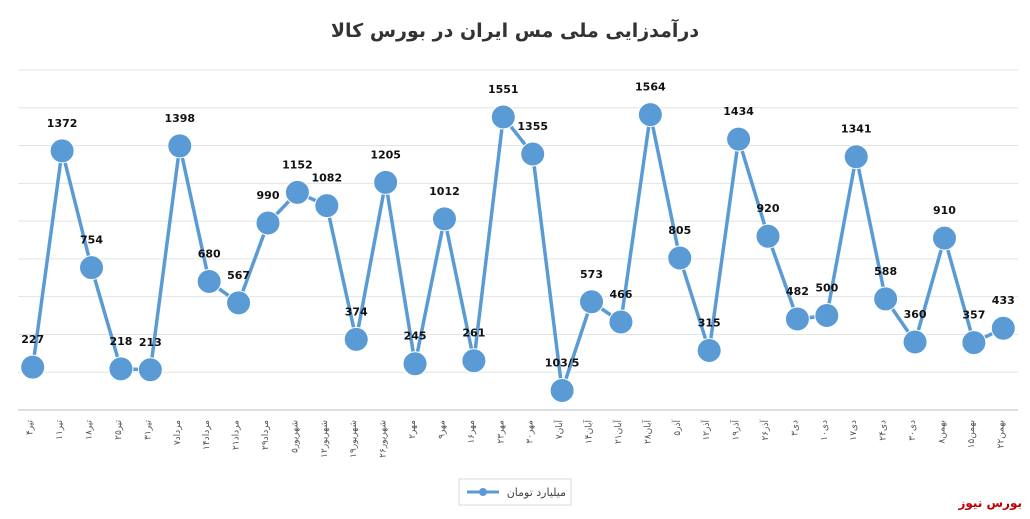  Describe the element at coordinates (856, 129) in the screenshot. I see `data-label: 1341` at that location.